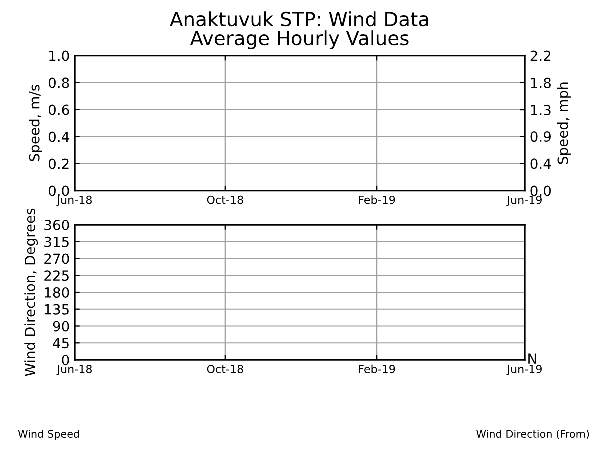 This screenshot has height=450, width=600. What do you see at coordinates (61, 326) in the screenshot?
I see `y-tick-label: 90` at bounding box center [61, 326].